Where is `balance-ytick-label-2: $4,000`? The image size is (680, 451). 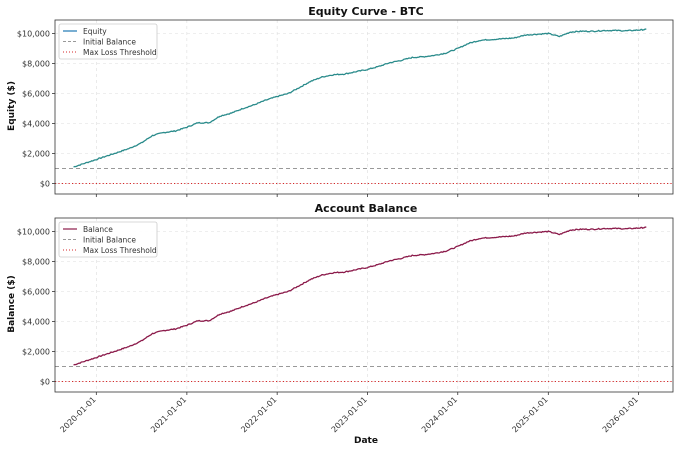 balance-ytick-label-2: $4,000 is located at coordinates (36, 322).